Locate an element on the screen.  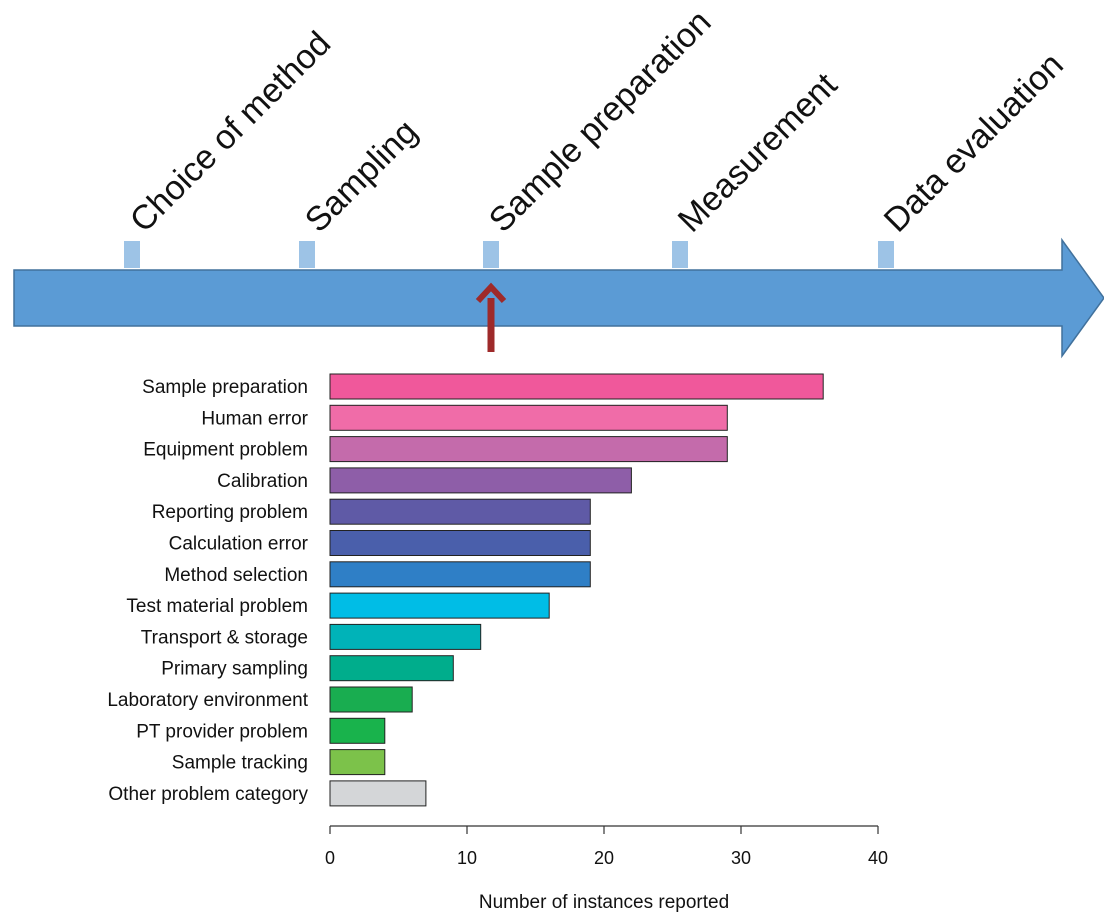
stage-label-sampling: Sampling is located at coordinates (361, 176).